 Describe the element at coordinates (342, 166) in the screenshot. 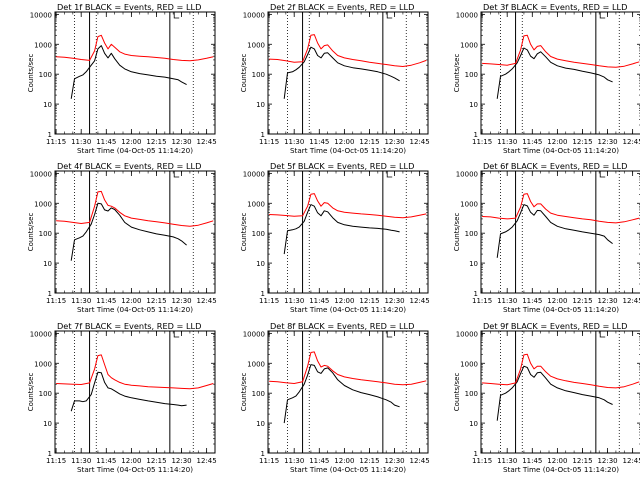

I see `panel-title: Det 5f BLACK = Events, RED = LLD` at that location.